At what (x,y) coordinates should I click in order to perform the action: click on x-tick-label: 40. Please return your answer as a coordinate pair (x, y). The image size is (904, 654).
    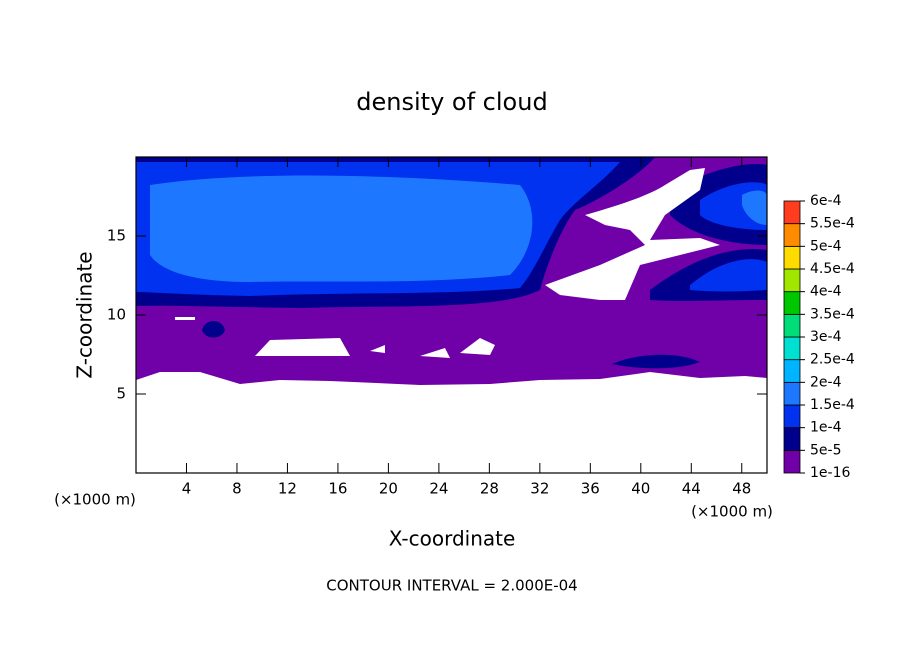
    Looking at the image, I should click on (640, 489).